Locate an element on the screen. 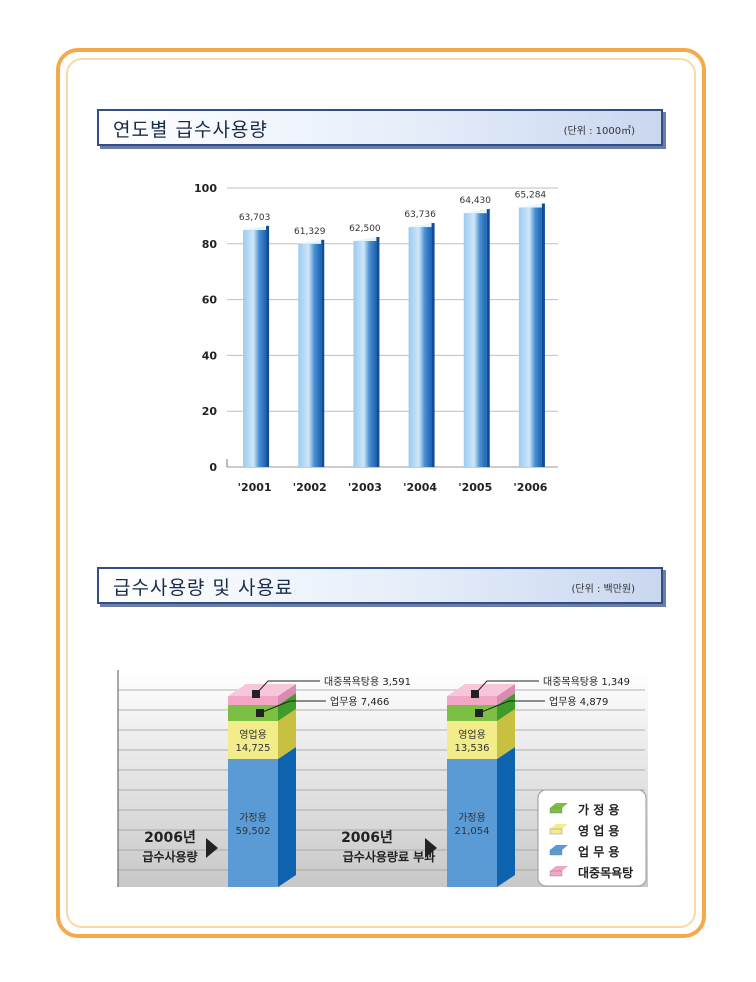  x-tick-label: '2004 is located at coordinates (420, 487).